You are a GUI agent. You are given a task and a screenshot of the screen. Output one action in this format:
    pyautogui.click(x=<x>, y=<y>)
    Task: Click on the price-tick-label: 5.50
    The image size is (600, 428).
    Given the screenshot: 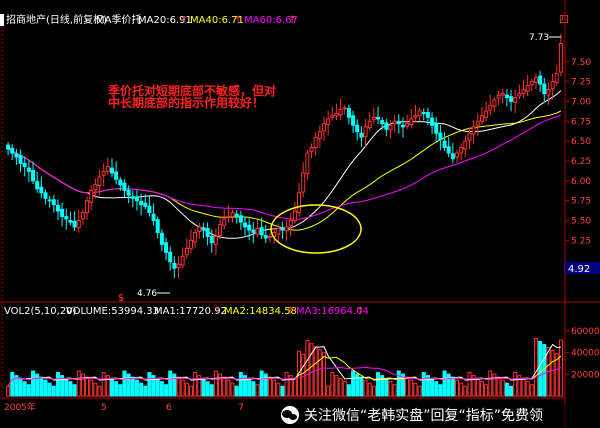 What is the action you would take?
    pyautogui.click(x=581, y=222)
    